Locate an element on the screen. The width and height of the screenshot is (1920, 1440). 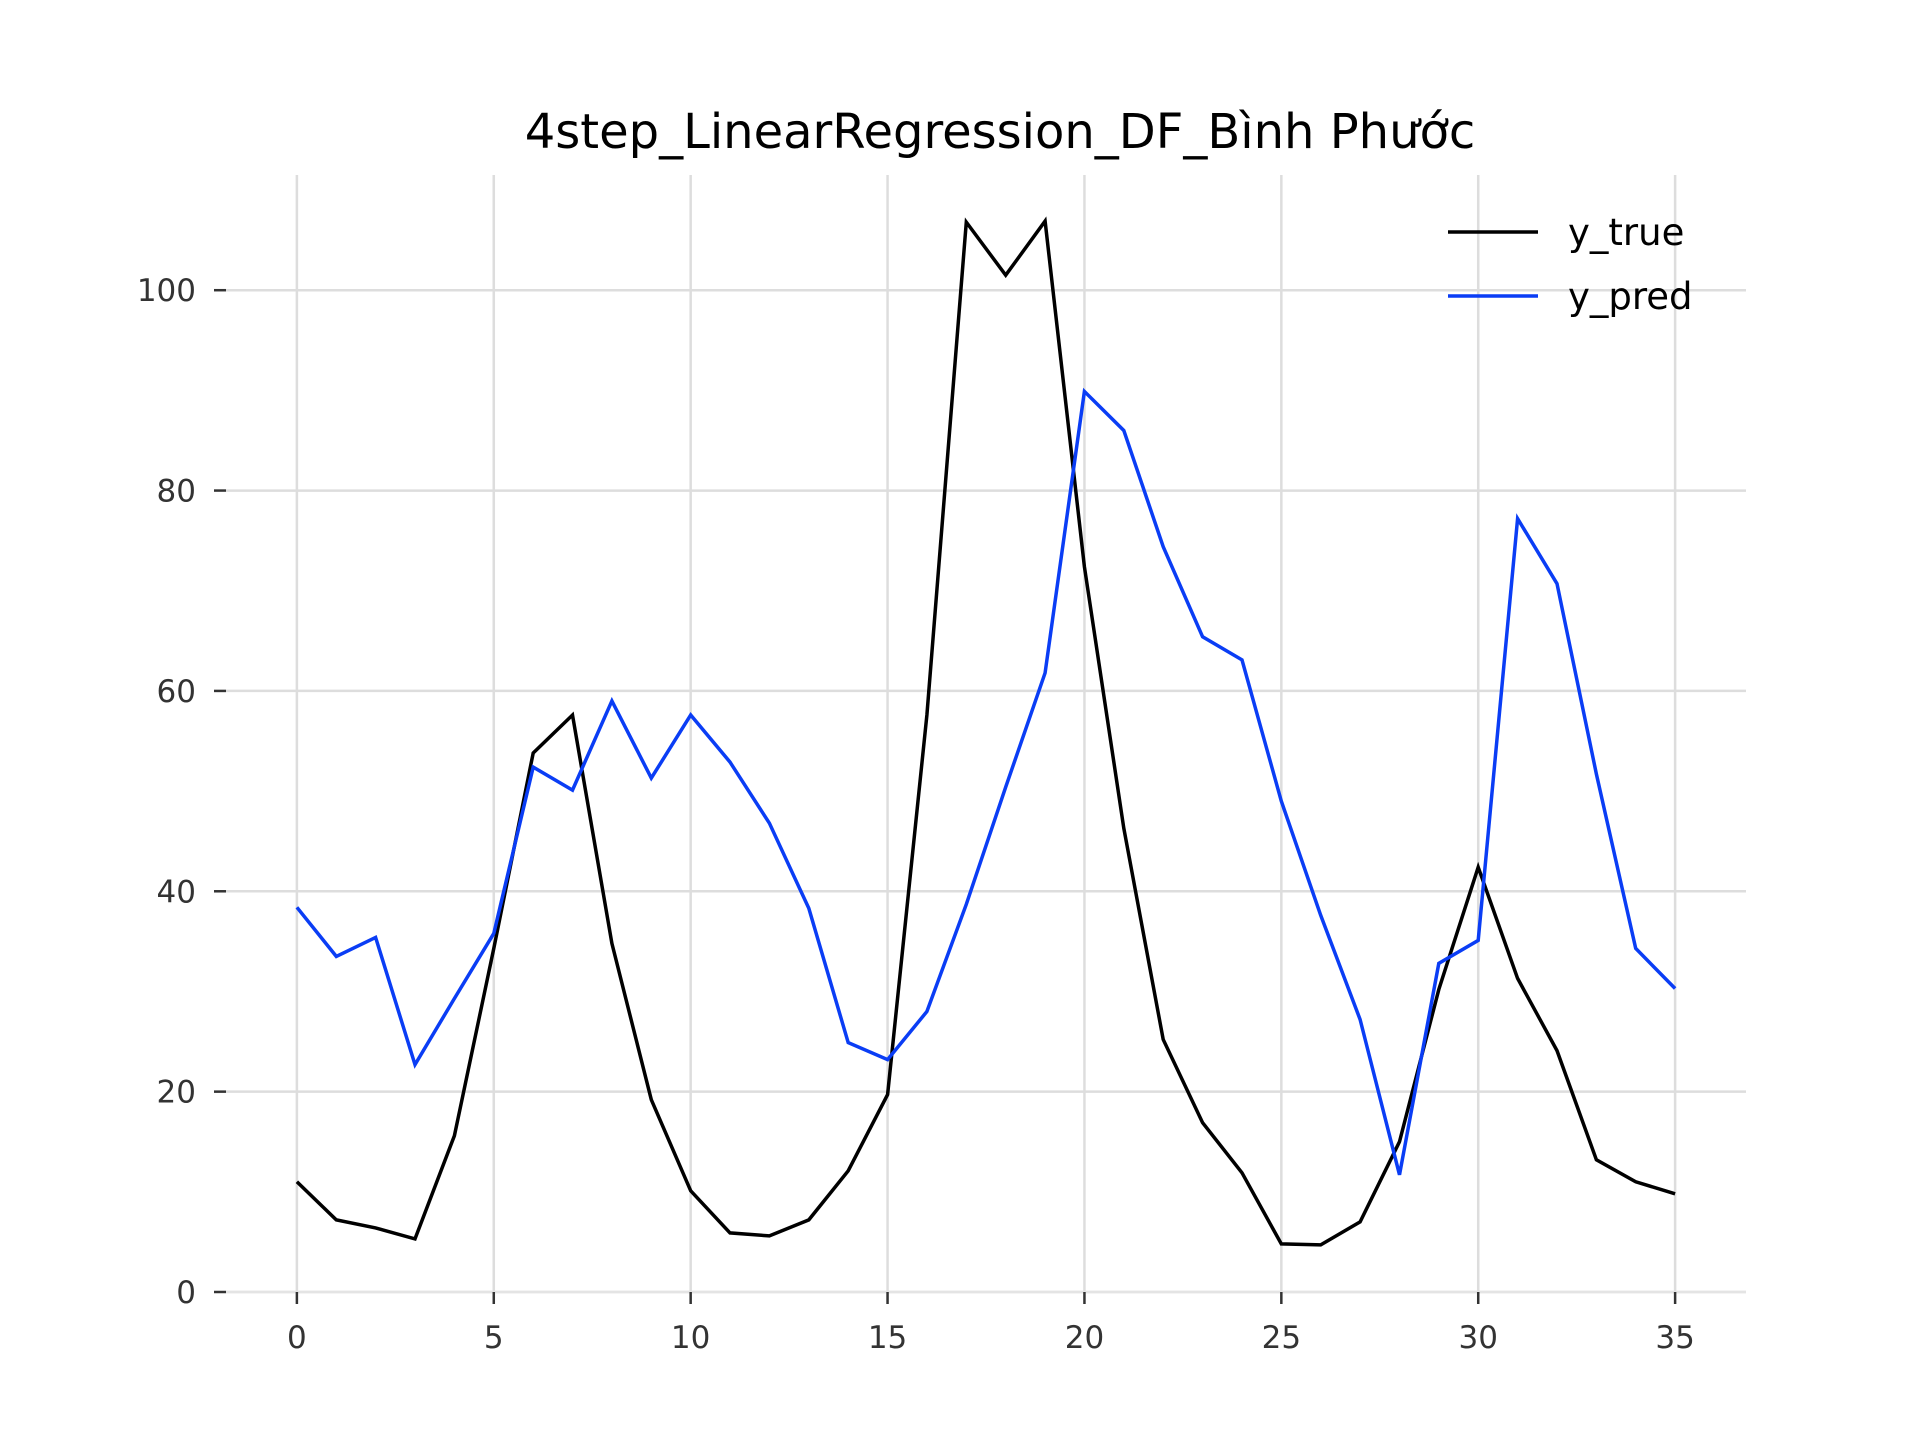
legend-label-y-pred: y_pred is located at coordinates (1630, 296).